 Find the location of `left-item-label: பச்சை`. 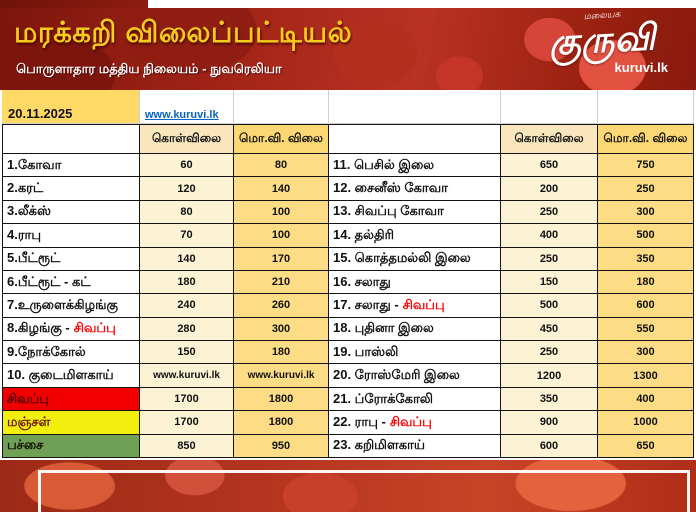

left-item-label: பச்சை is located at coordinates (71, 446).